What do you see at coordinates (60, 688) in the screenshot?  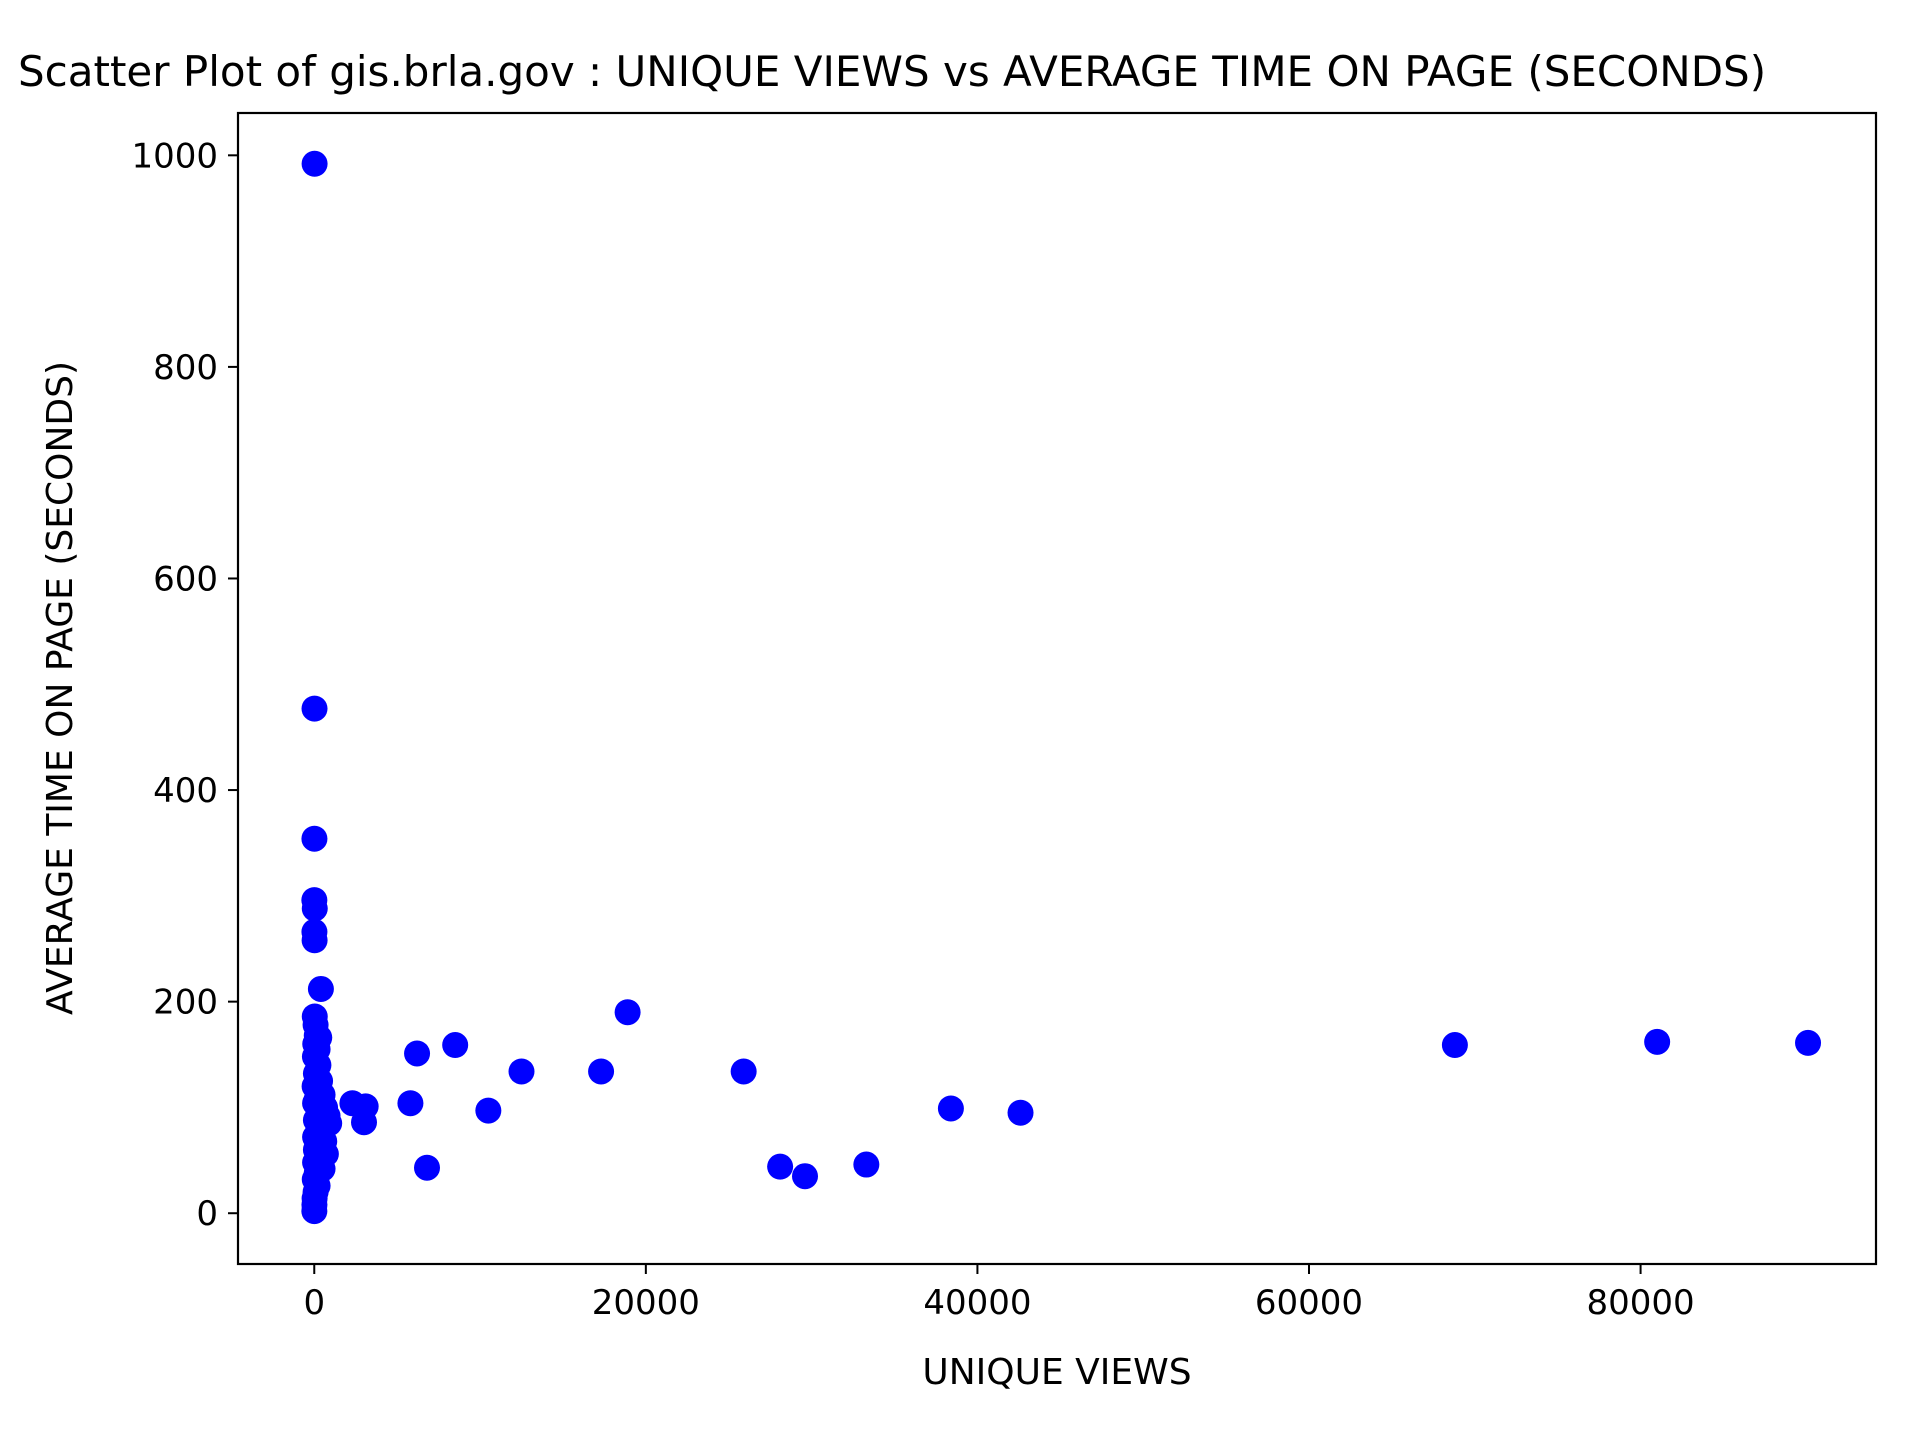 I see `y-axis-label: AVERAGE TIME ON PAGE (SECONDS)` at bounding box center [60, 688].